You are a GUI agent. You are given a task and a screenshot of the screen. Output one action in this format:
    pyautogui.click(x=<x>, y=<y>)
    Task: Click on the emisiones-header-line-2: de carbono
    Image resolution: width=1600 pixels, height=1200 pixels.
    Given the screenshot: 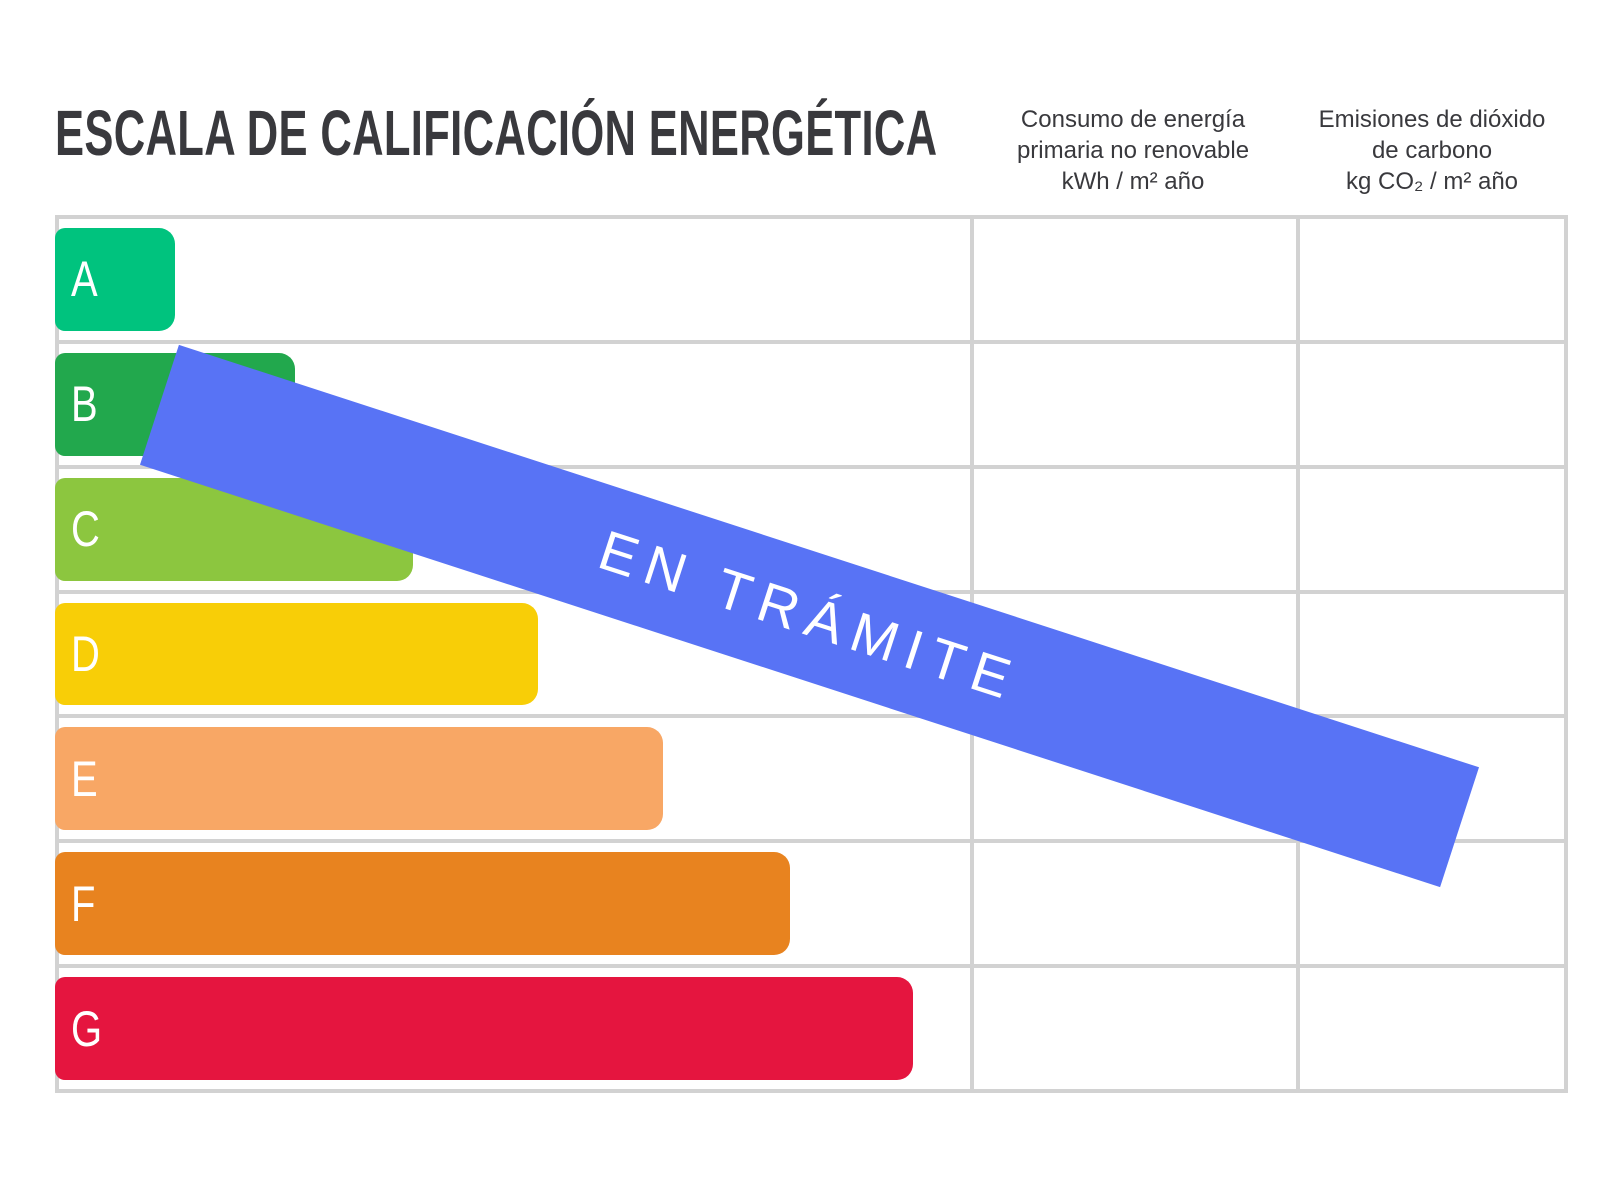 What is the action you would take?
    pyautogui.click(x=1432, y=150)
    